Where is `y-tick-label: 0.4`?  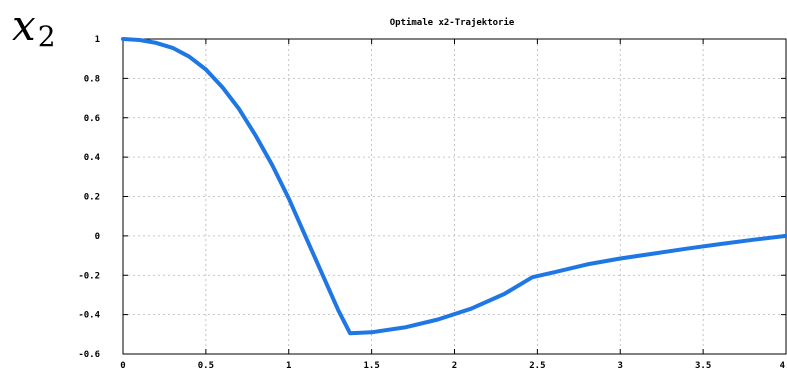
y-tick-label: 0.4 is located at coordinates (92, 158).